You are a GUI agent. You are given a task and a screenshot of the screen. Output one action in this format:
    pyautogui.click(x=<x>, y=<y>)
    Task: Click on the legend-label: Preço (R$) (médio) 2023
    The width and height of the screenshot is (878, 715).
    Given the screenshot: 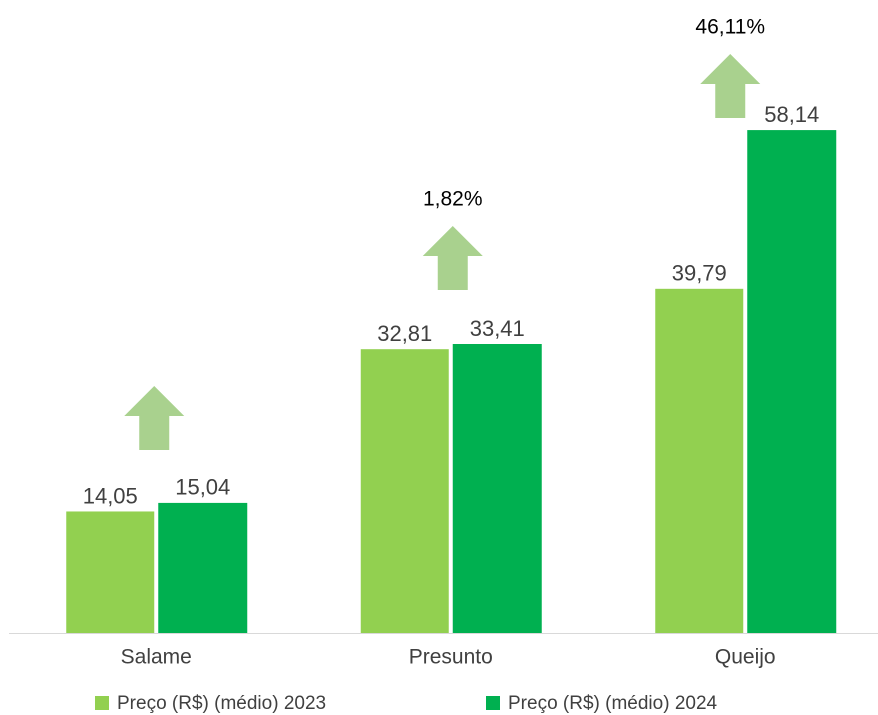 What is the action you would take?
    pyautogui.click(x=221, y=703)
    